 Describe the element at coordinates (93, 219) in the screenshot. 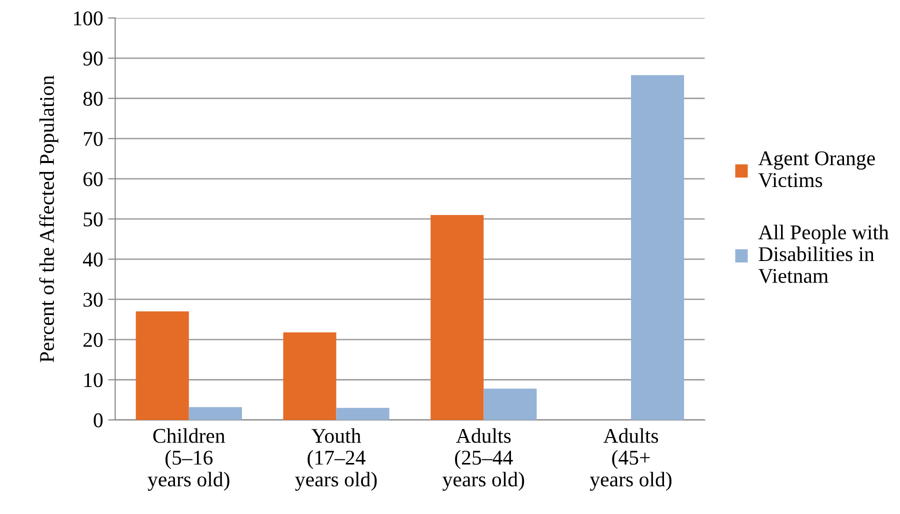

I see `y-tick-label: 50` at that location.